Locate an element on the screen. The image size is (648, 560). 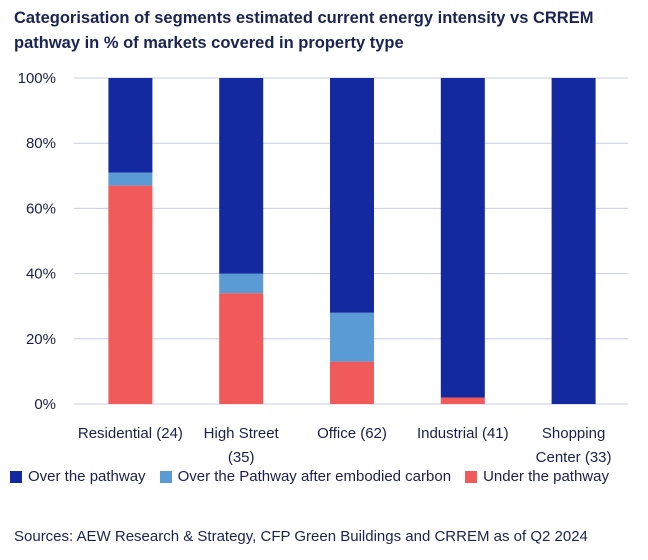
x-tick-label: High Street (35) is located at coordinates (242, 445).